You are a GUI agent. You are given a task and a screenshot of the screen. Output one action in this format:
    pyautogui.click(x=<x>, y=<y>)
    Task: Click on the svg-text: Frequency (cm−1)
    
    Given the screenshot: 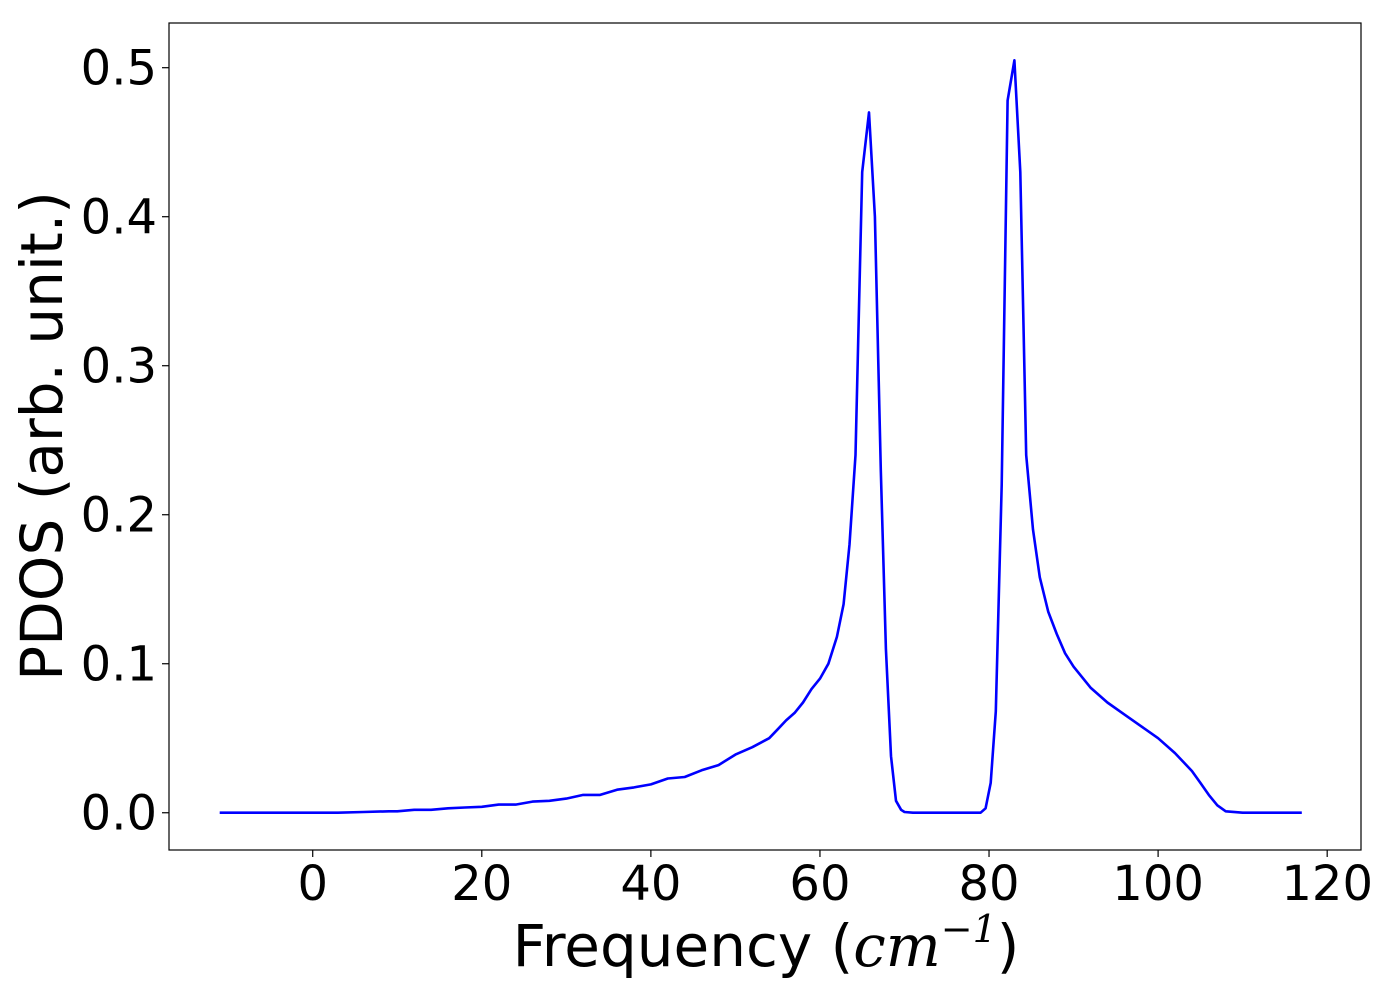 What is the action you would take?
    pyautogui.click(x=766, y=943)
    